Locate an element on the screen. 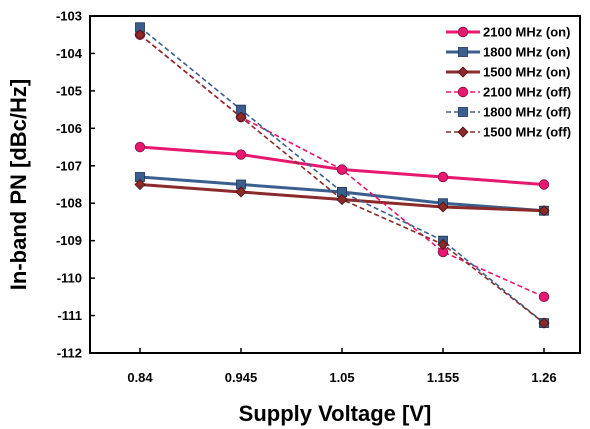 This screenshot has width=590, height=429. y-tick-label: -109 is located at coordinates (69, 240).